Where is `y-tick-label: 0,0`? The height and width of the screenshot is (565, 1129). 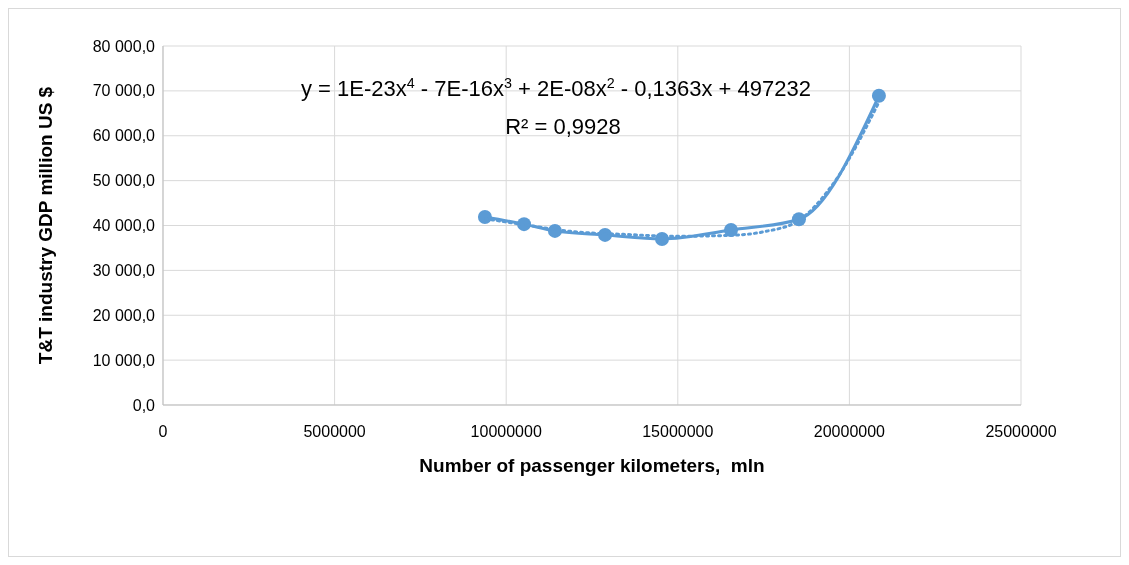 y-tick-label: 0,0 is located at coordinates (144, 405).